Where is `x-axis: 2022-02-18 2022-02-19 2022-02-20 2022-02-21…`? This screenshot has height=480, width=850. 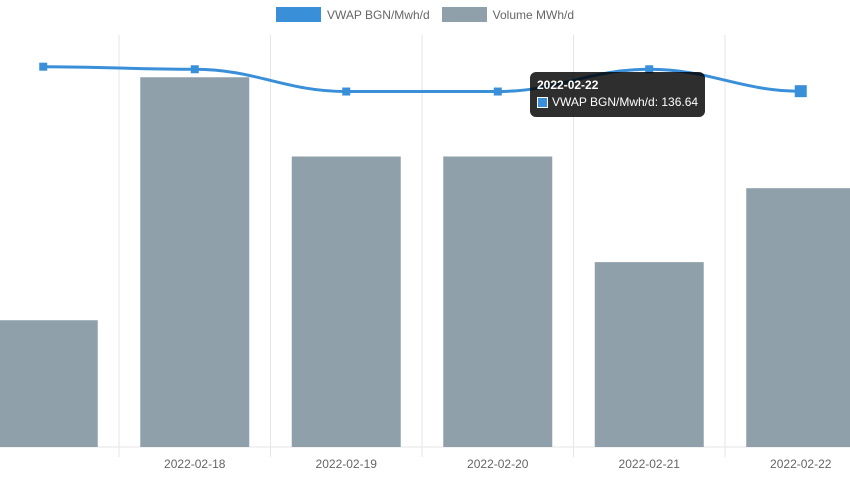 x-axis: 2022-02-18 2022-02-19 2022-02-20 2022-02-21… is located at coordinates (498, 464).